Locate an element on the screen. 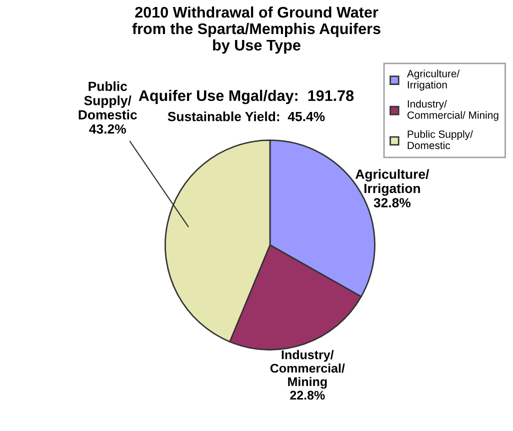 Image resolution: width=513 pixels, height=431 pixels. data-label: 32.8% is located at coordinates (392, 203).